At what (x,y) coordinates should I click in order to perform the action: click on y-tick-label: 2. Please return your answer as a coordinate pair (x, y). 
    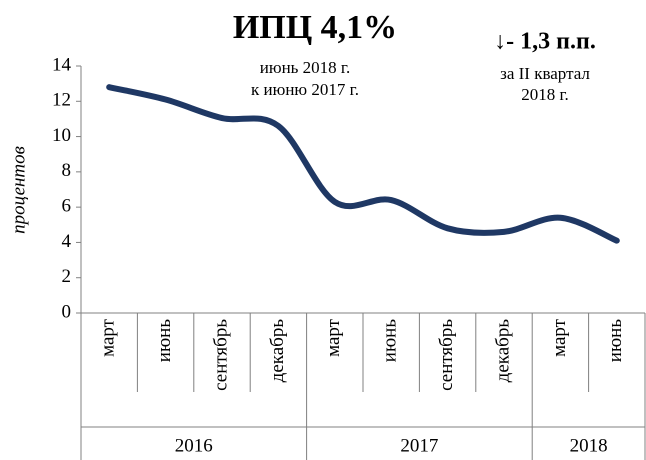
    Looking at the image, I should click on (67, 276).